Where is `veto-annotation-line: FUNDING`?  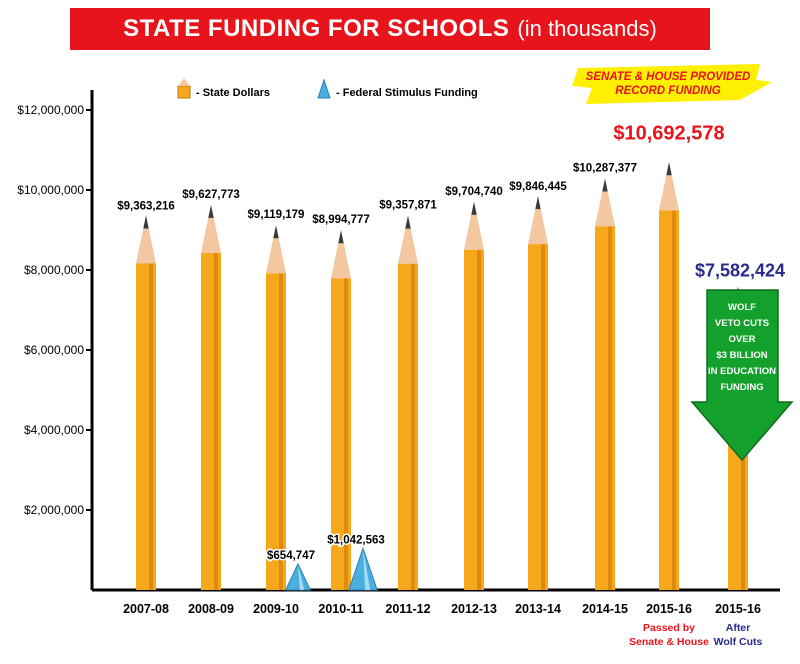
veto-annotation-line: FUNDING is located at coordinates (741, 387).